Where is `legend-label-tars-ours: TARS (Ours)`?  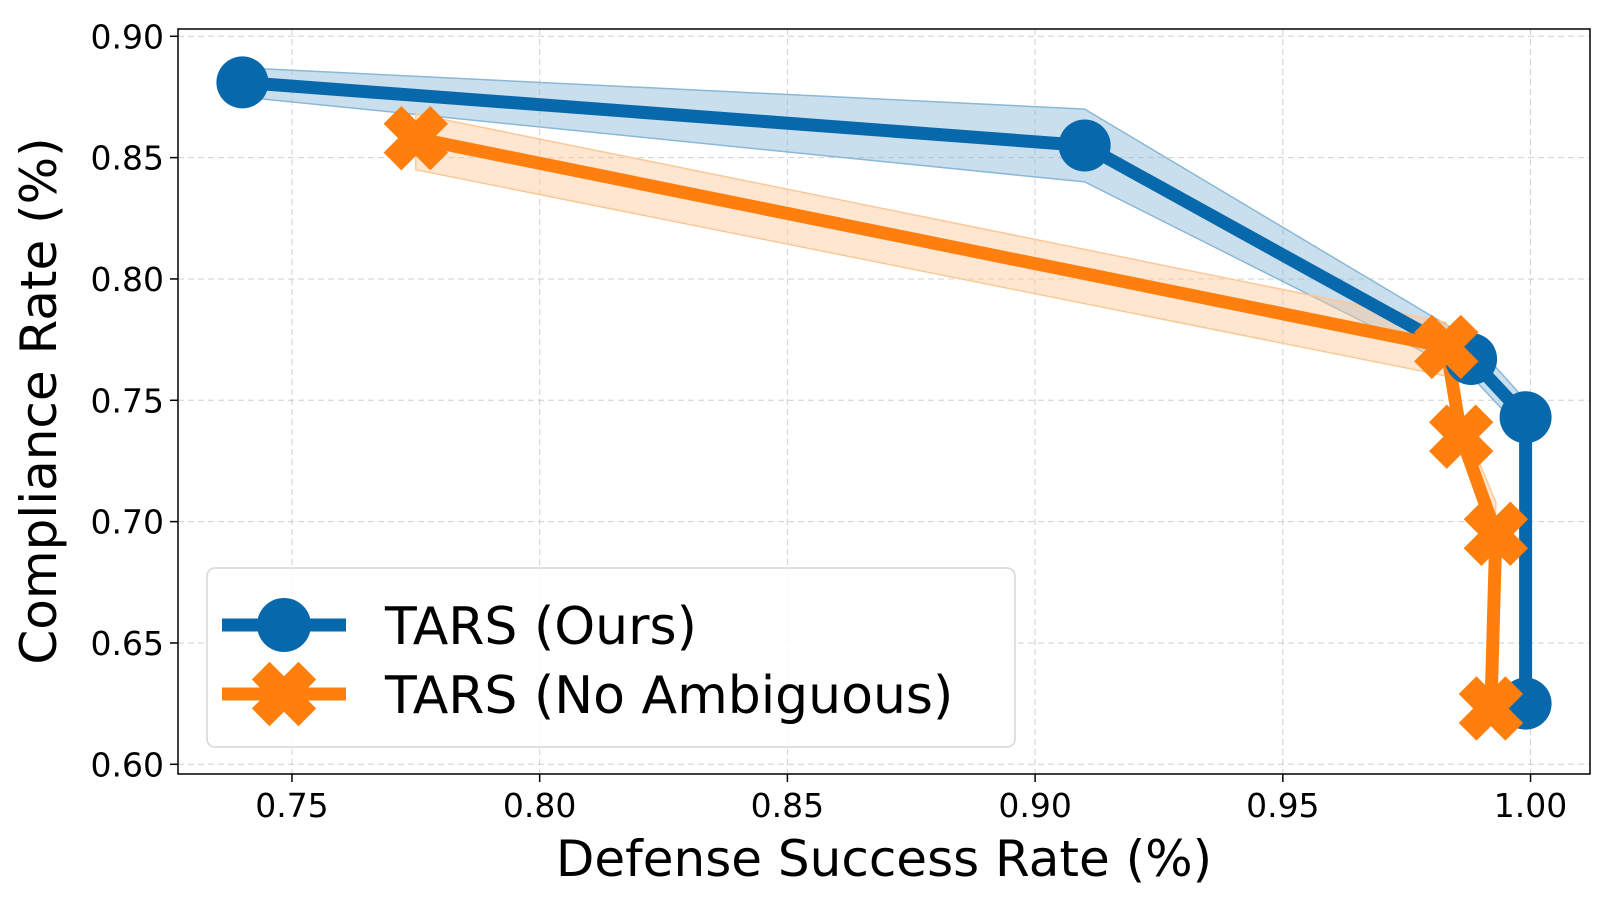 legend-label-tars-ours: TARS (Ours) is located at coordinates (540, 627).